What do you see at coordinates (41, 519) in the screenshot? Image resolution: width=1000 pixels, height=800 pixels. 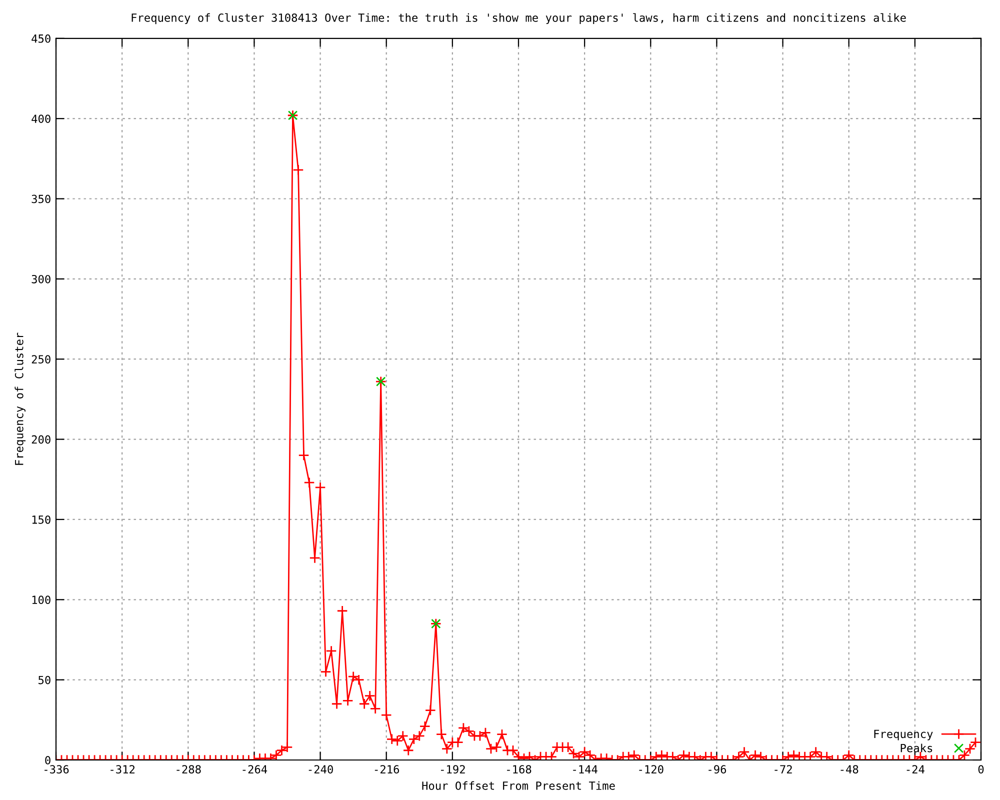 I see `y-tick-label: 150` at bounding box center [41, 519].